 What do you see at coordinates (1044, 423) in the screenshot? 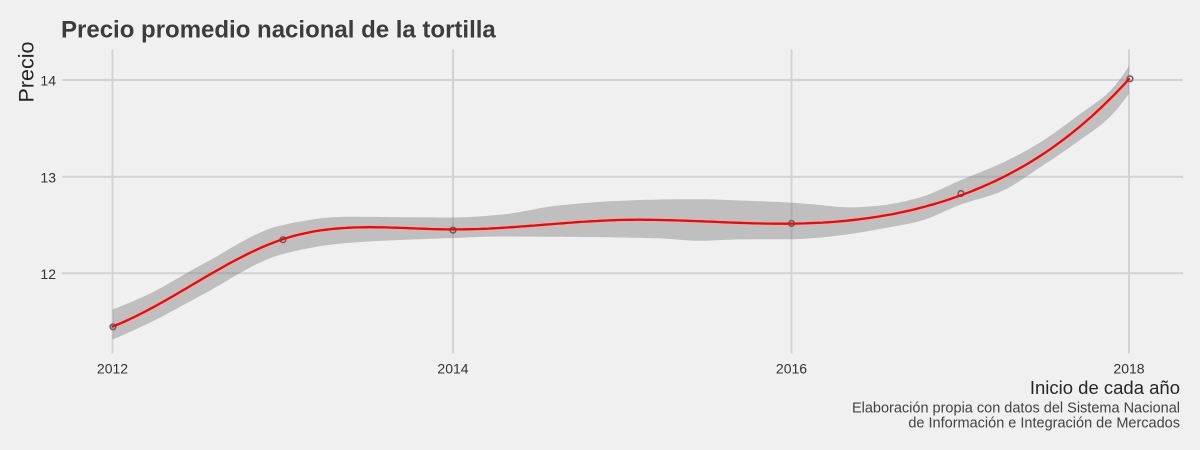
I see `svg-text:de Información e Integración d: de Información e Integración de Mercados` at bounding box center [1044, 423].